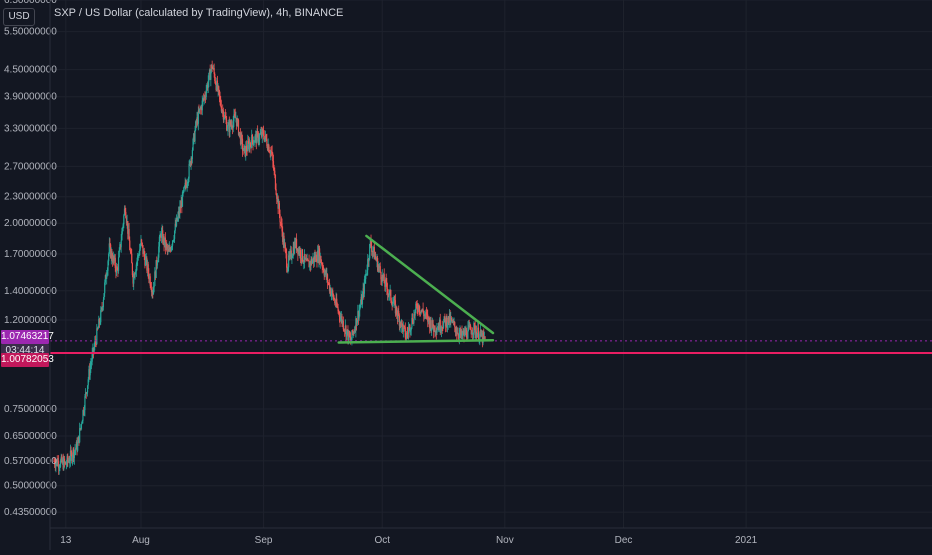 The width and height of the screenshot is (932, 555). What do you see at coordinates (30, 223) in the screenshot?
I see `y-tick-label: 2.00000000` at bounding box center [30, 223].